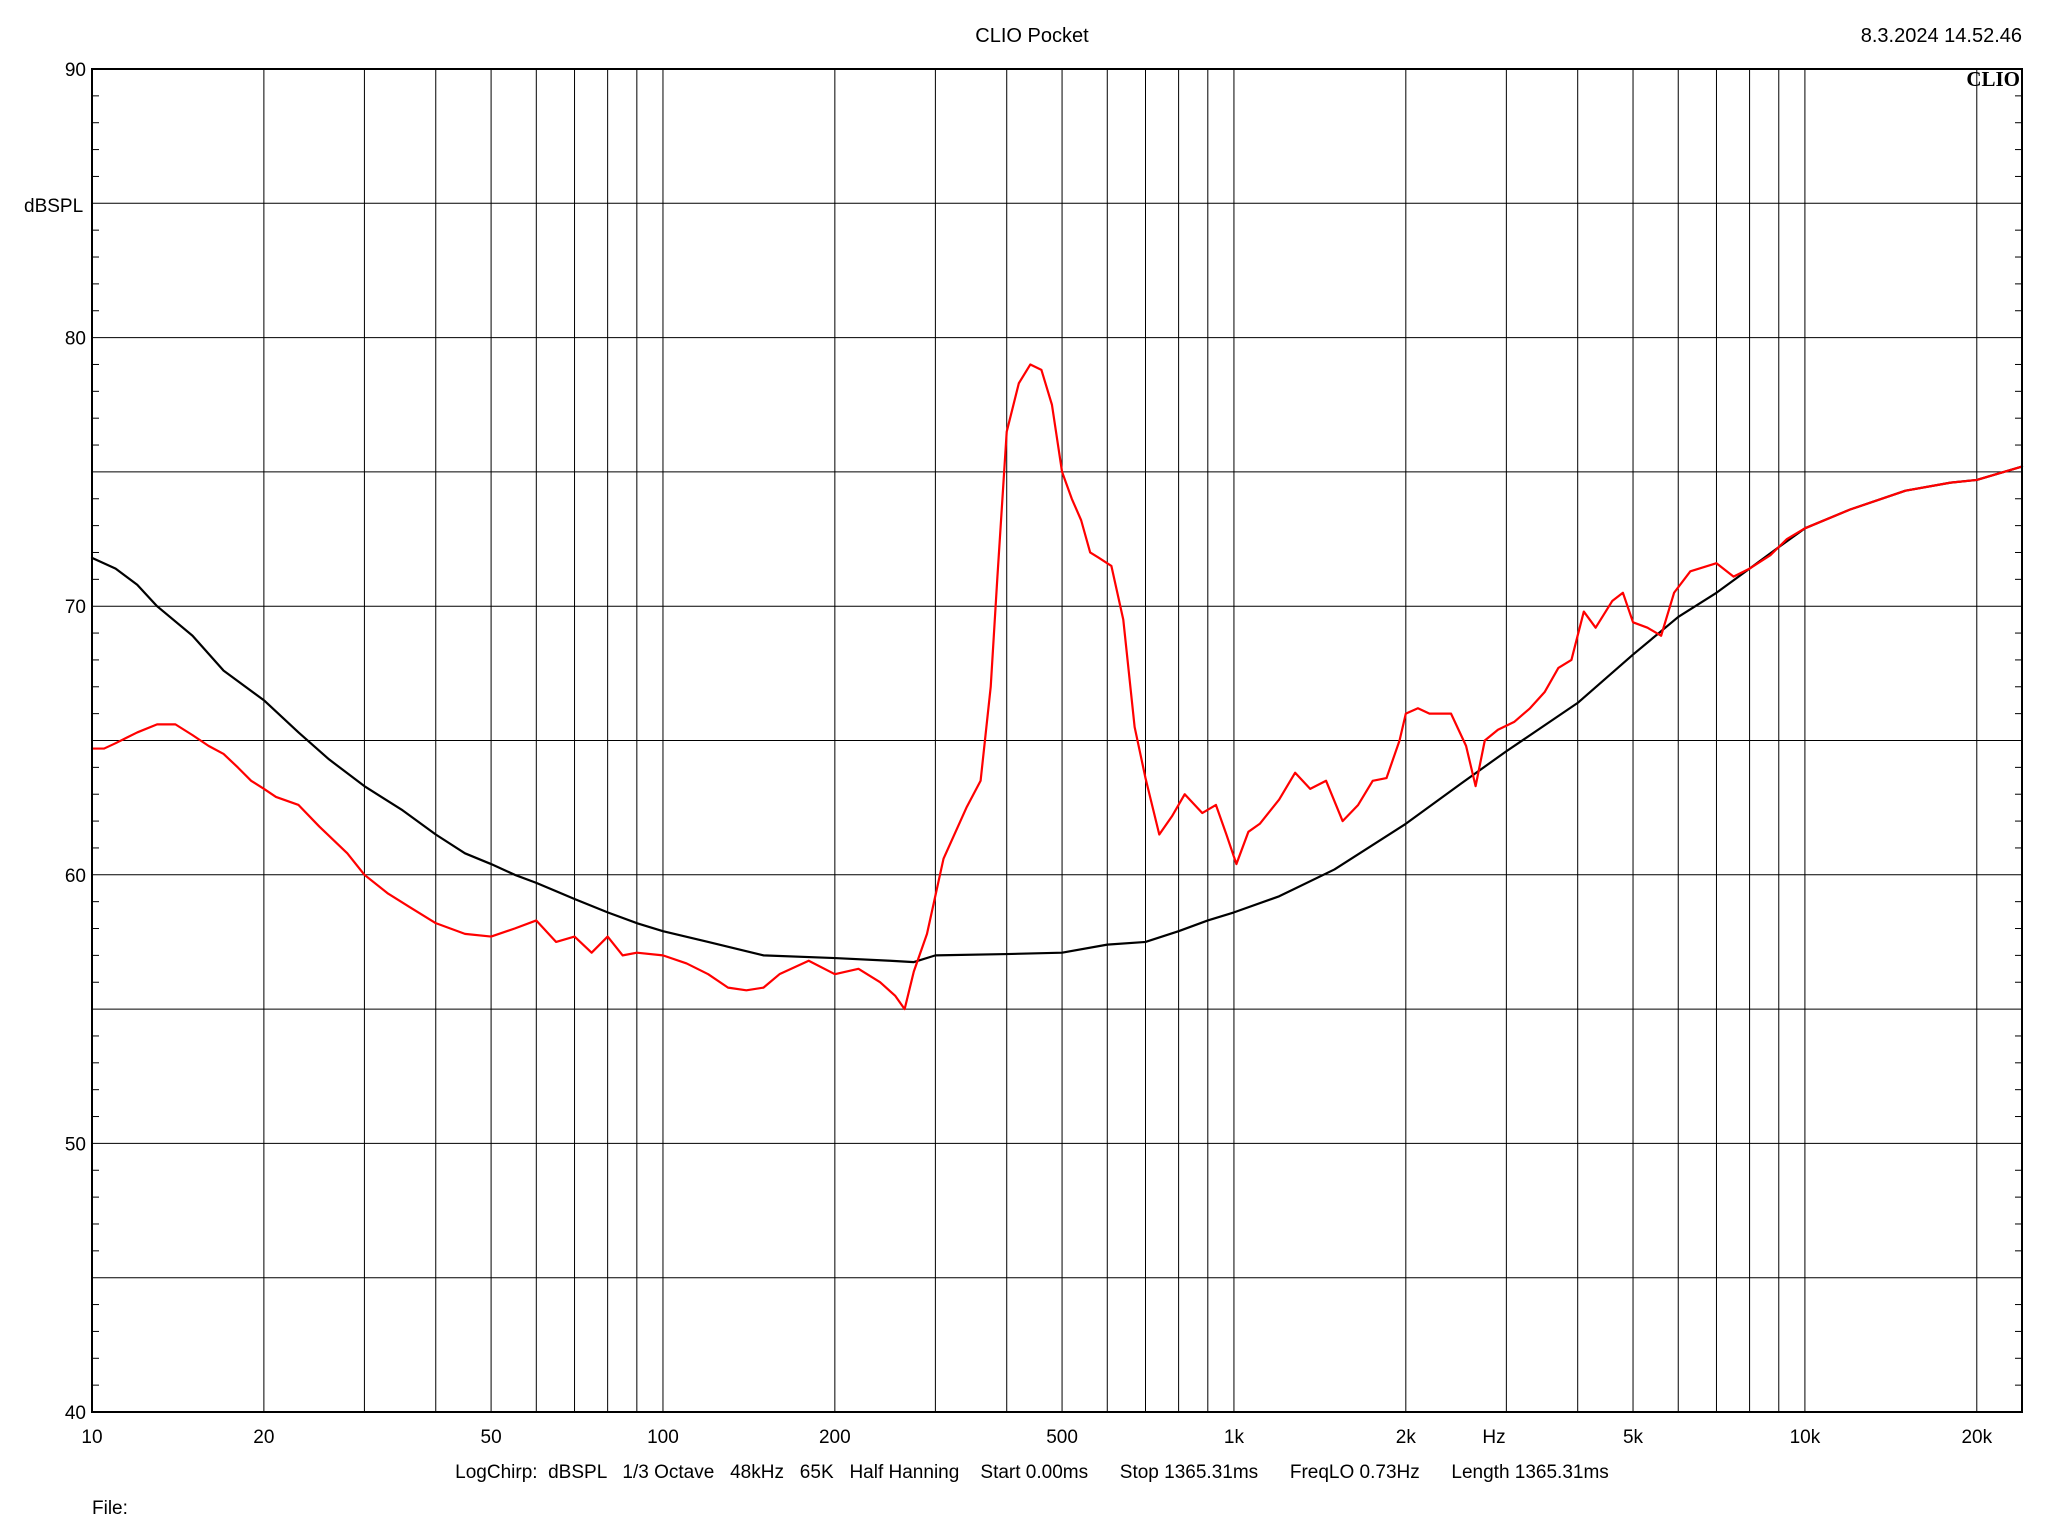 The height and width of the screenshot is (1536, 2048). I want to click on y-tick-label-60: 60, so click(75, 876).